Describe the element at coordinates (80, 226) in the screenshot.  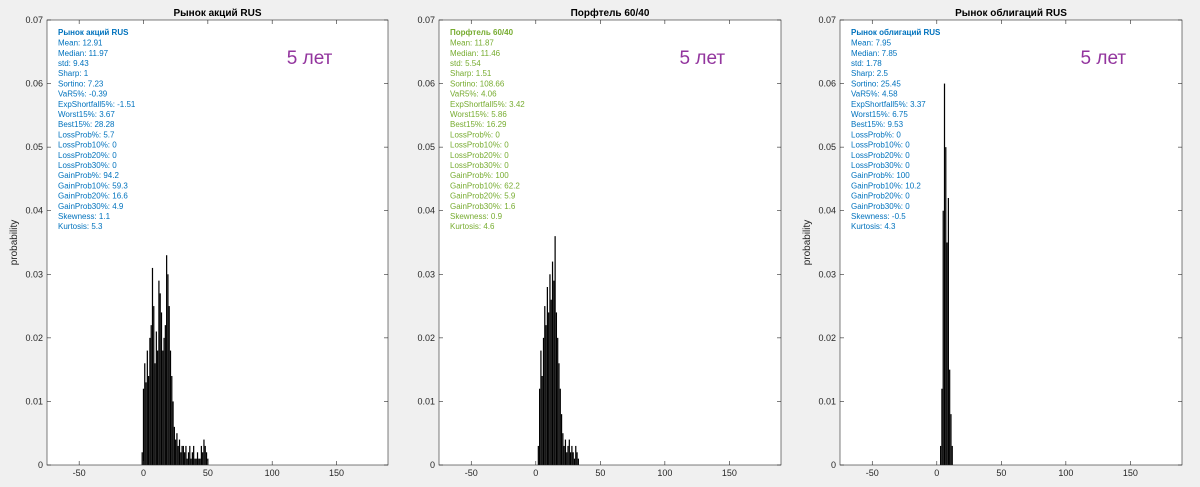
I see `stats-line: Kurtosis: 5.3` at that location.